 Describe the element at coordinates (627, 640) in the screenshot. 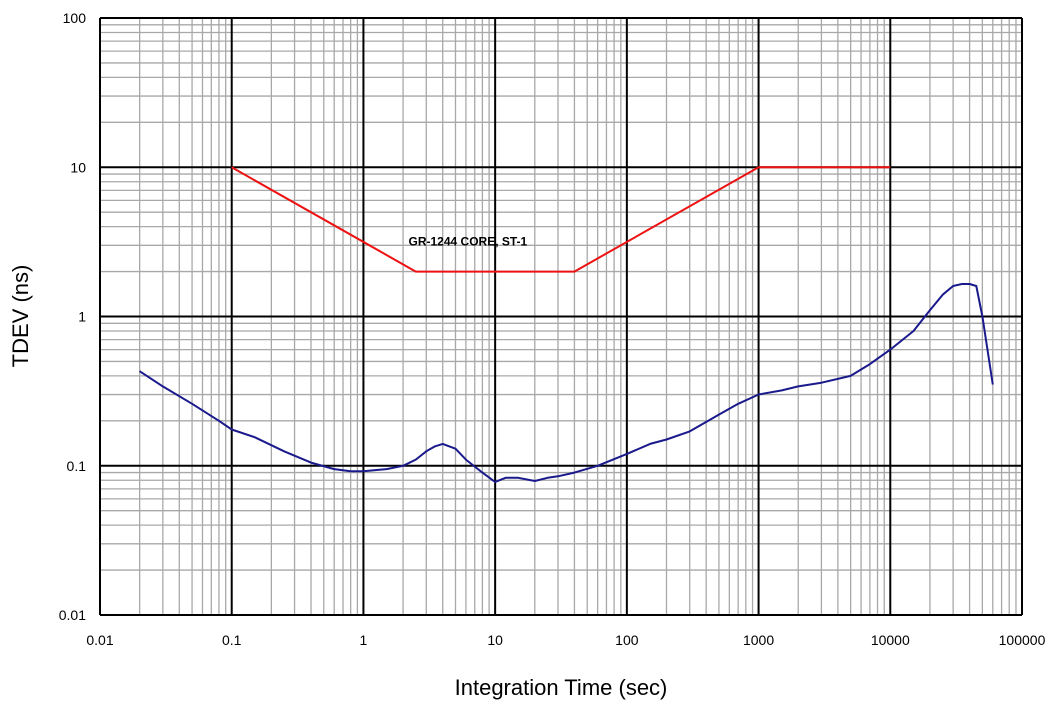

I see `x-tick-label: 100` at that location.